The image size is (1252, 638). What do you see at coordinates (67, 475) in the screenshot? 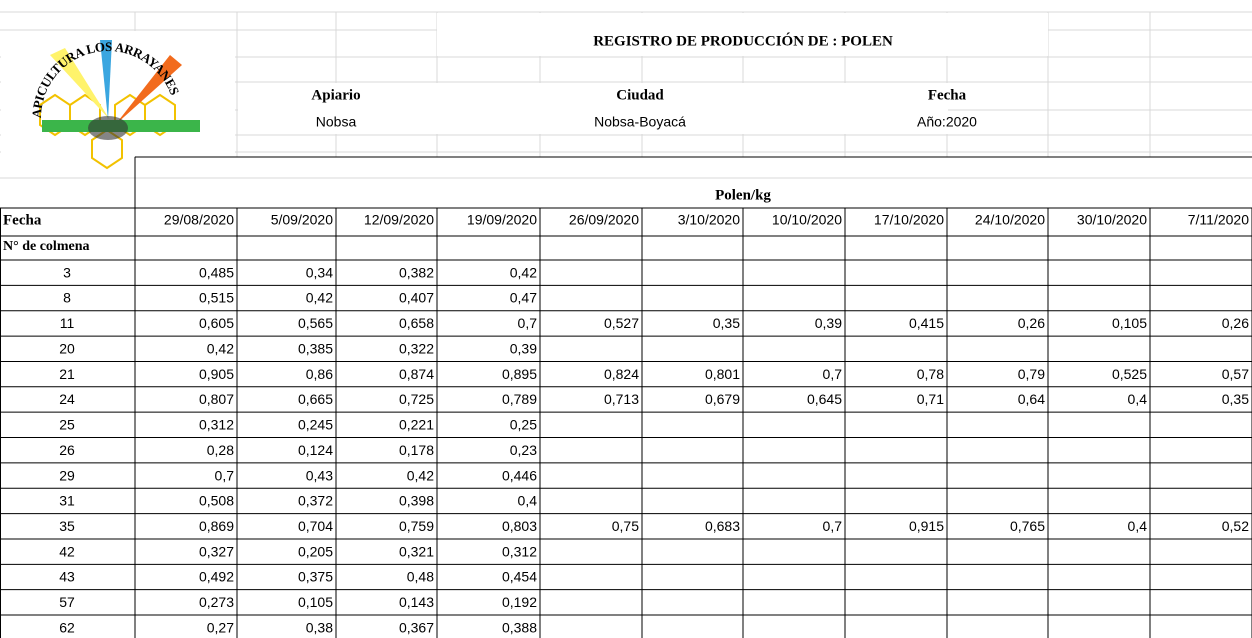
I see `hive: 29` at bounding box center [67, 475].